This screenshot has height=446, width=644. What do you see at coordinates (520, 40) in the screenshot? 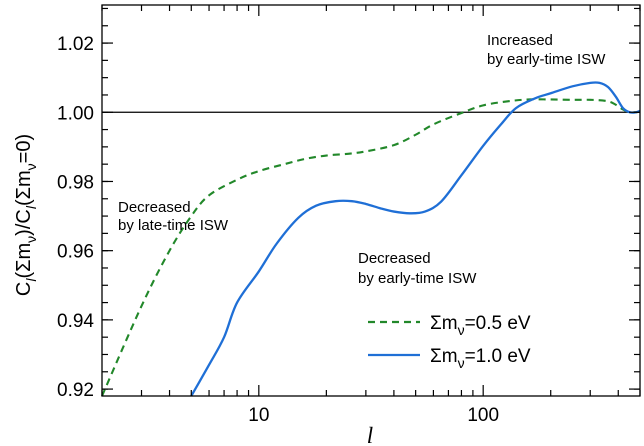
I see `annotation-increased-line1: Increased` at bounding box center [520, 40].